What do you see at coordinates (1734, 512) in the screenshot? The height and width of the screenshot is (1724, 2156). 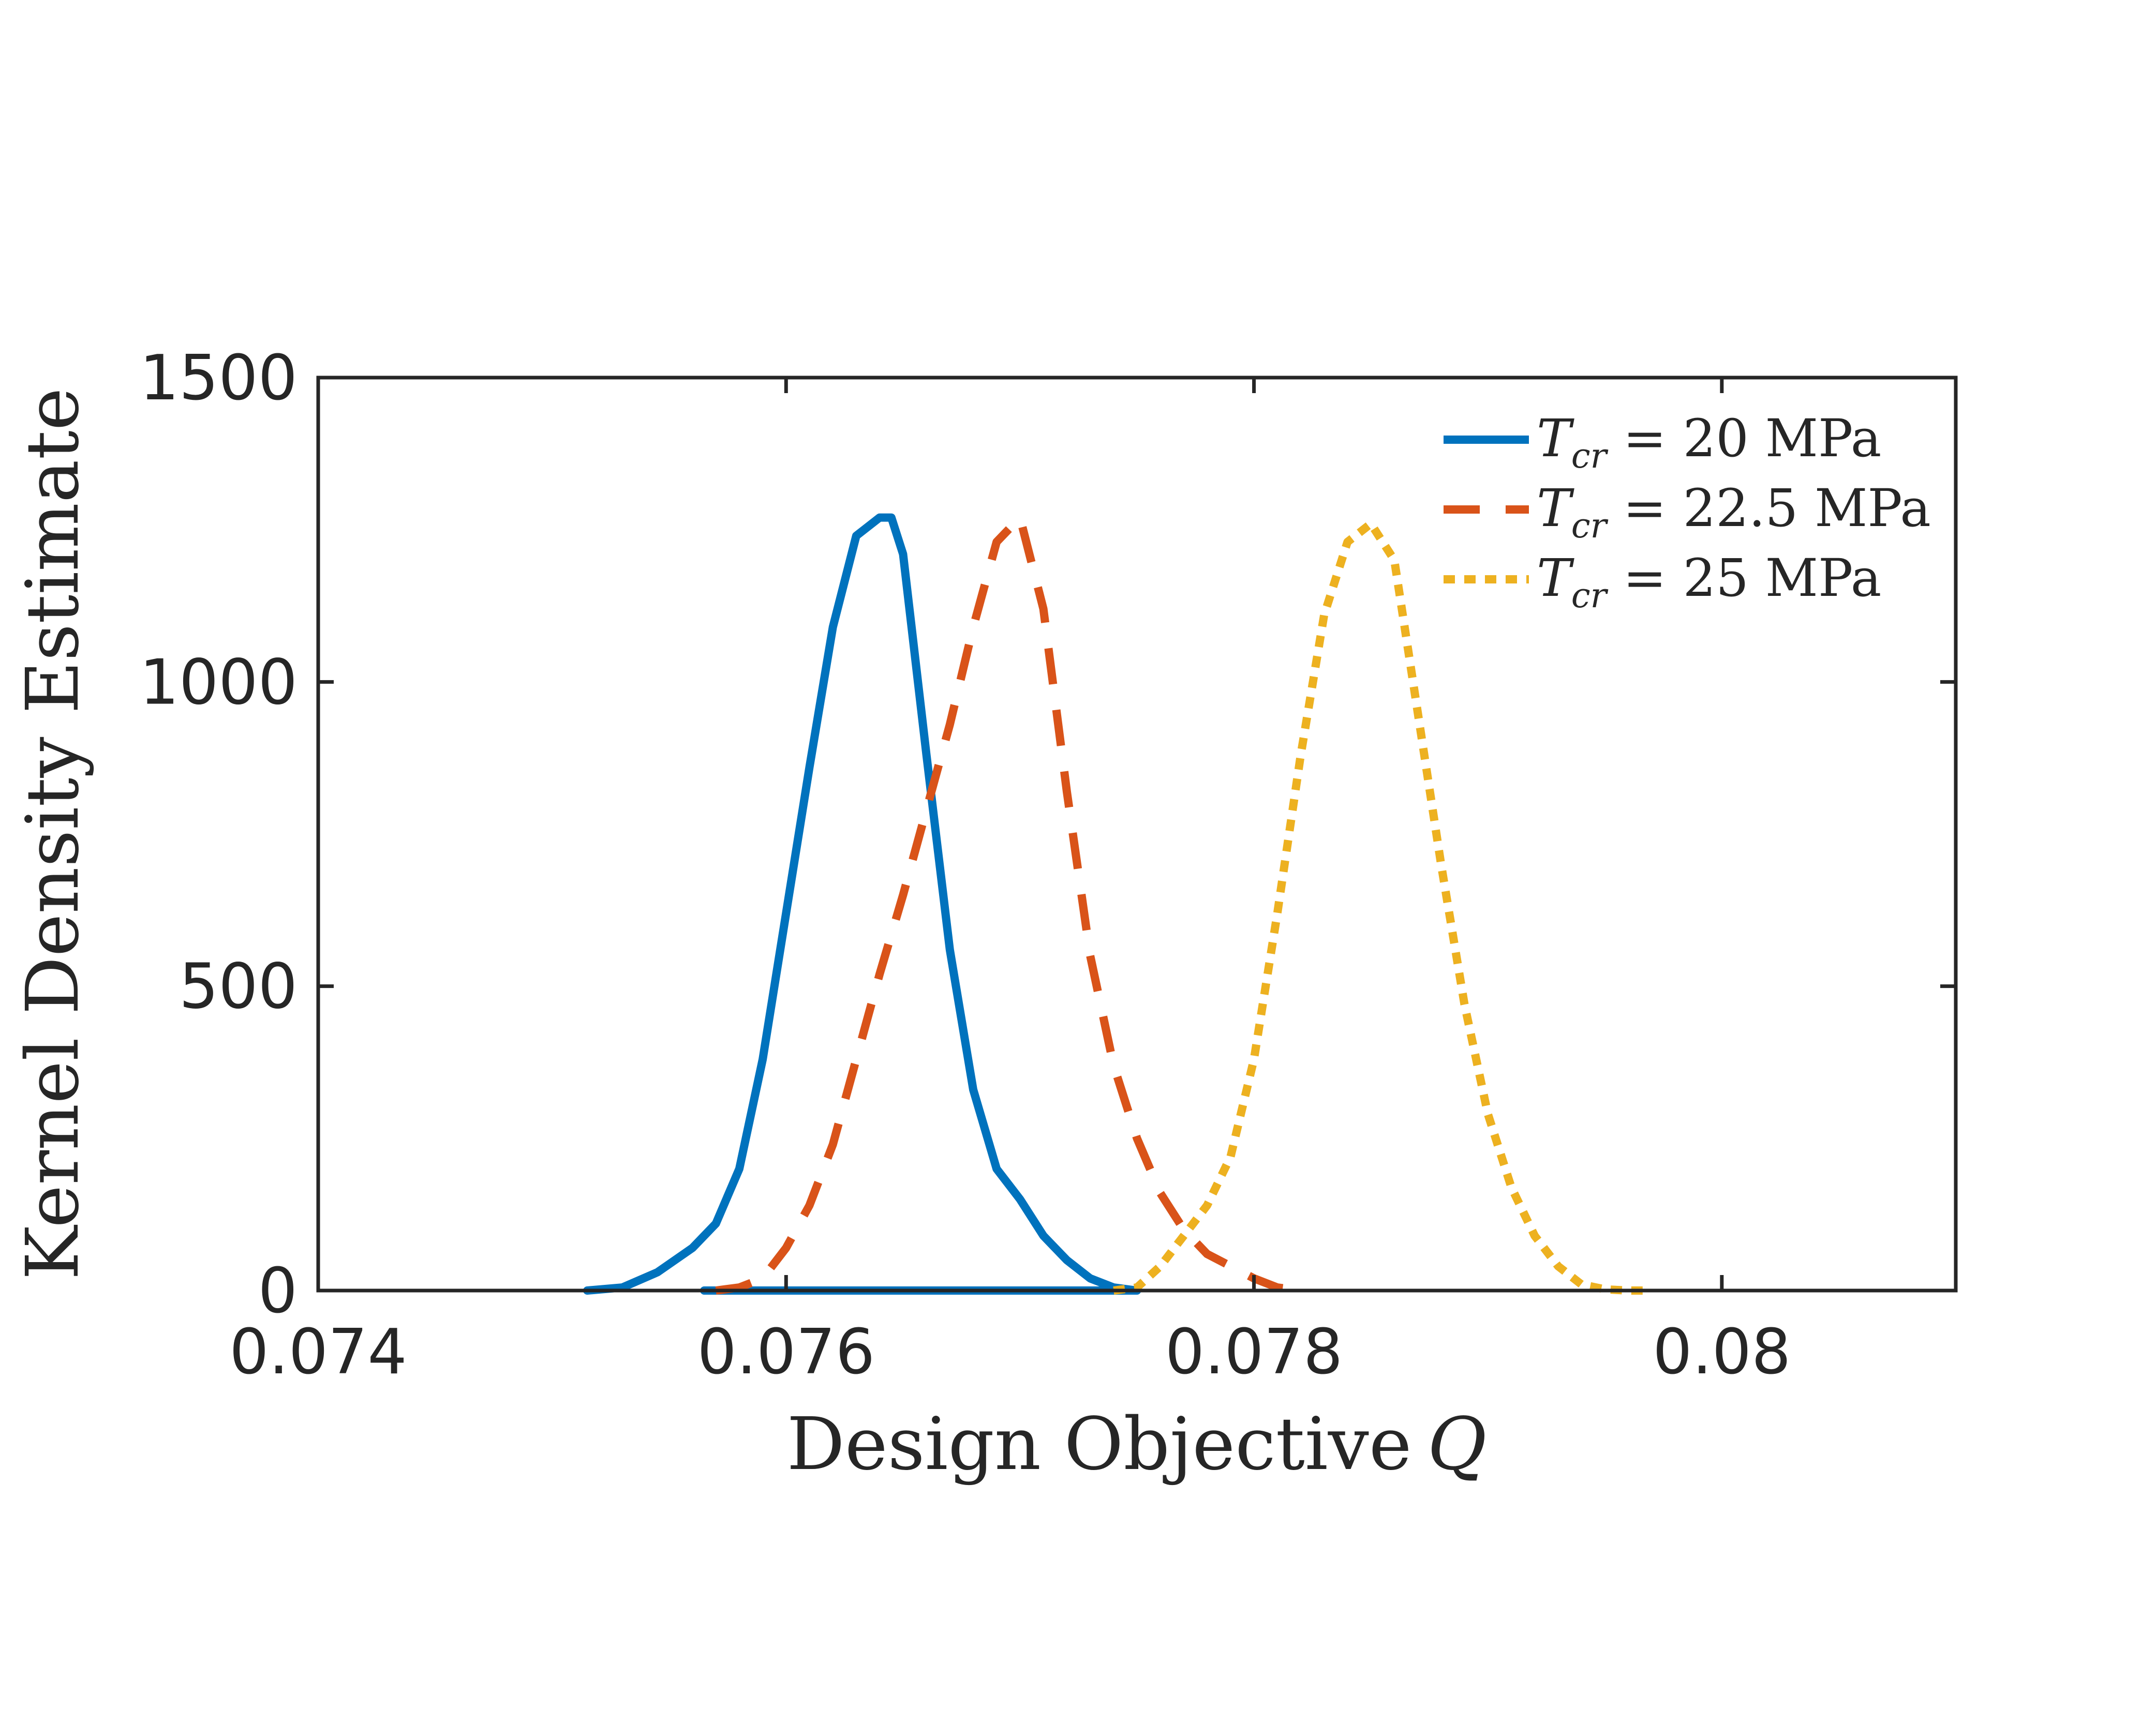 I see `legend-label-2: Tcr = 22.5 MPa` at bounding box center [1734, 512].